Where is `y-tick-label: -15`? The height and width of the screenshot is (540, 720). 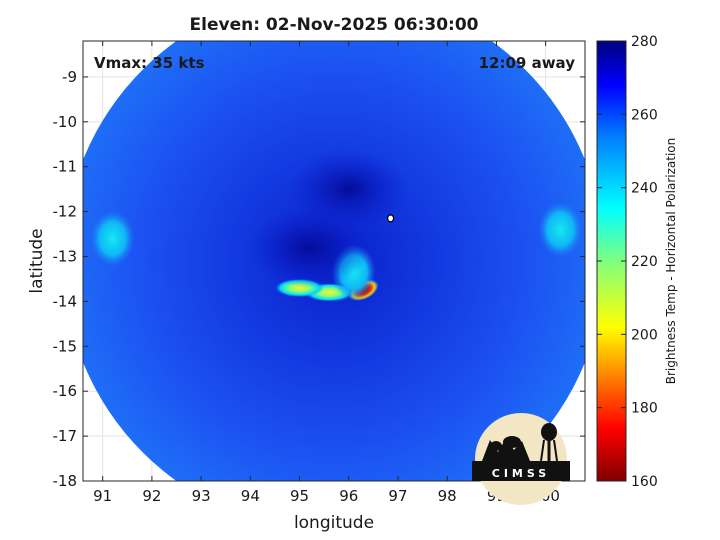 y-tick-label: -15 is located at coordinates (65, 346).